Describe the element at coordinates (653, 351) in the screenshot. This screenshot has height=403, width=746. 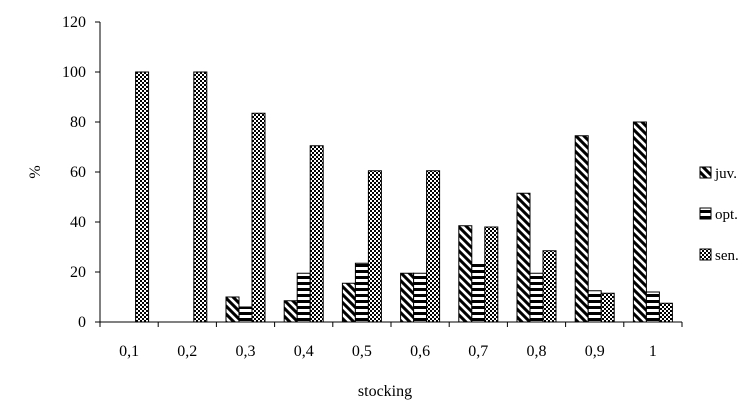
I see `x-tick-label: 1` at that location.